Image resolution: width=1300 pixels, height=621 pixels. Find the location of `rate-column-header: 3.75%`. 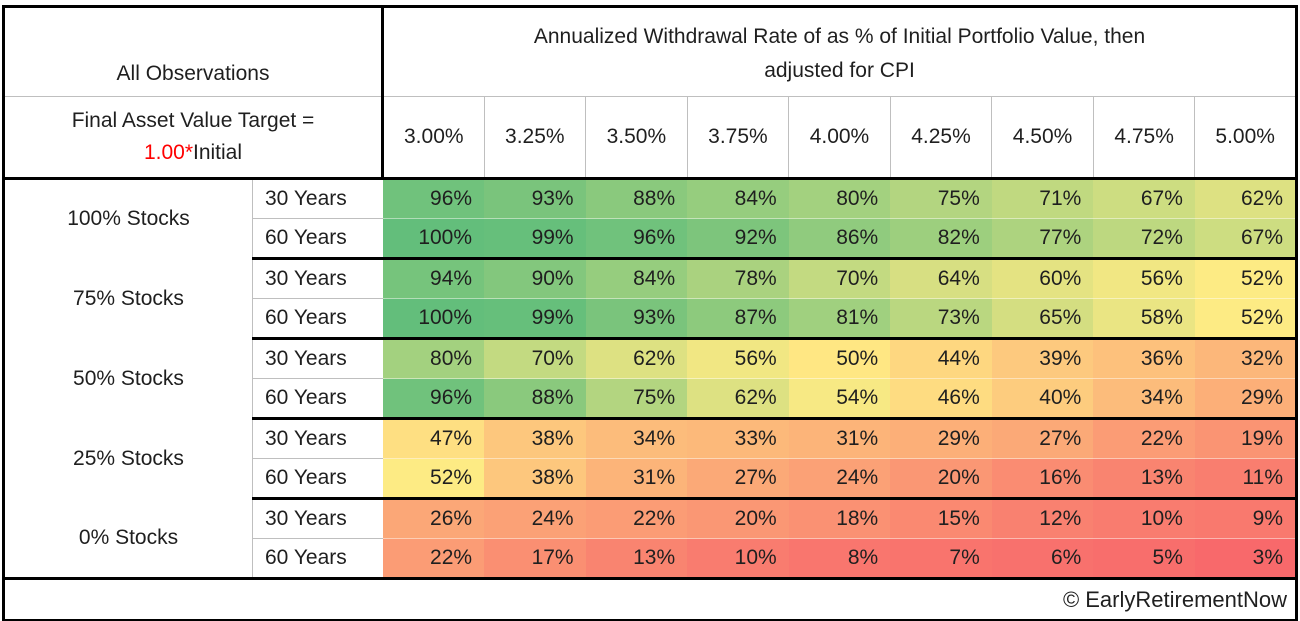

rate-column-header: 3.75% is located at coordinates (737, 137).